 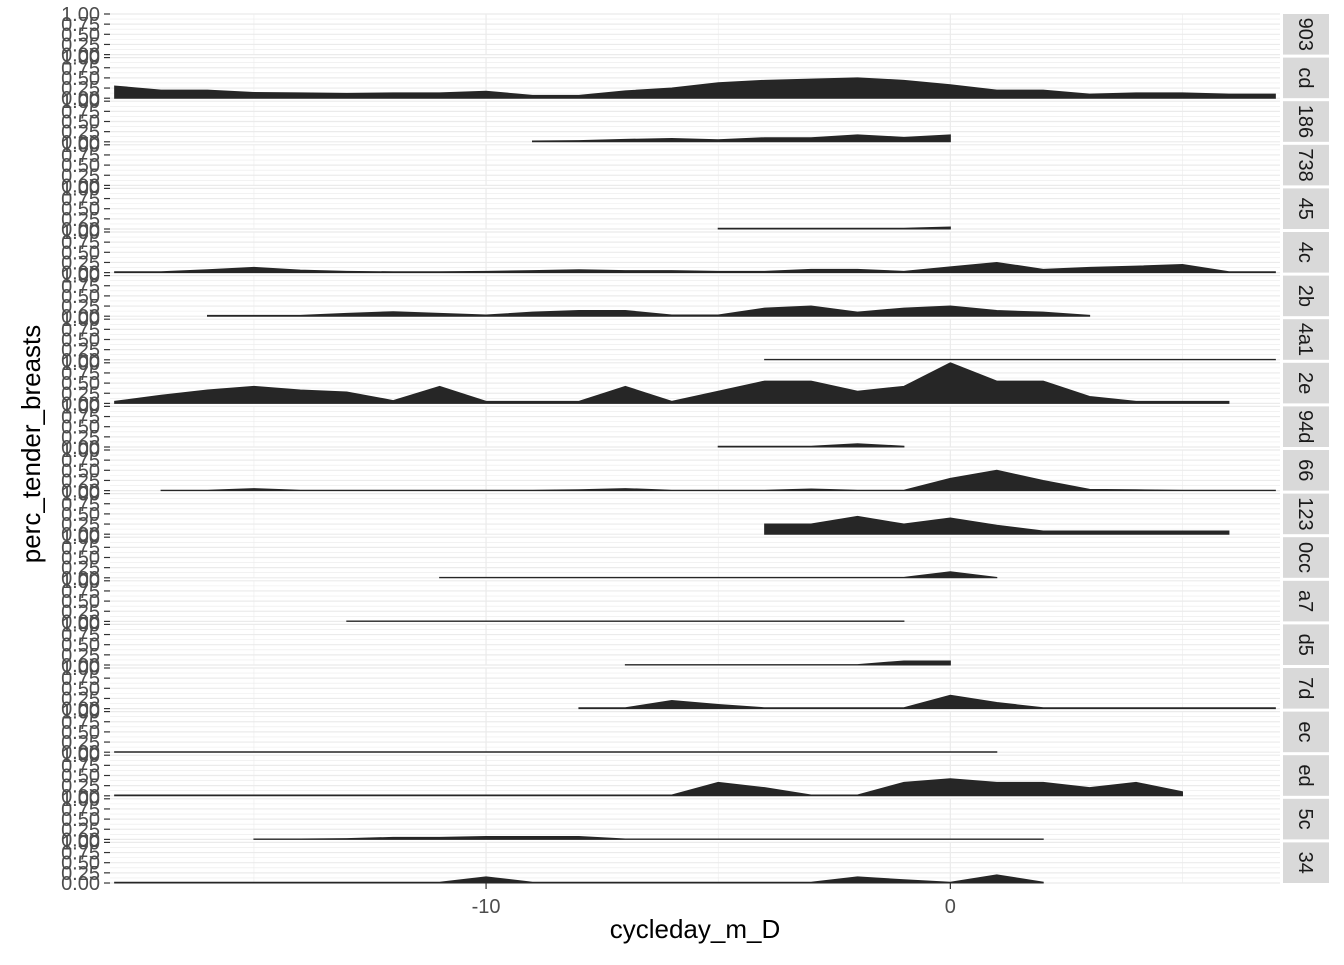 I want to click on facet-strip-label: 0cc, so click(x=1305, y=557).